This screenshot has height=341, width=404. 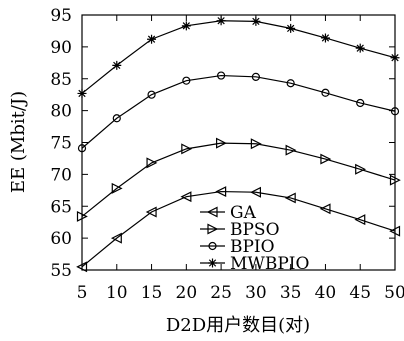 I want to click on y-tick-label: 85, so click(x=61, y=80).